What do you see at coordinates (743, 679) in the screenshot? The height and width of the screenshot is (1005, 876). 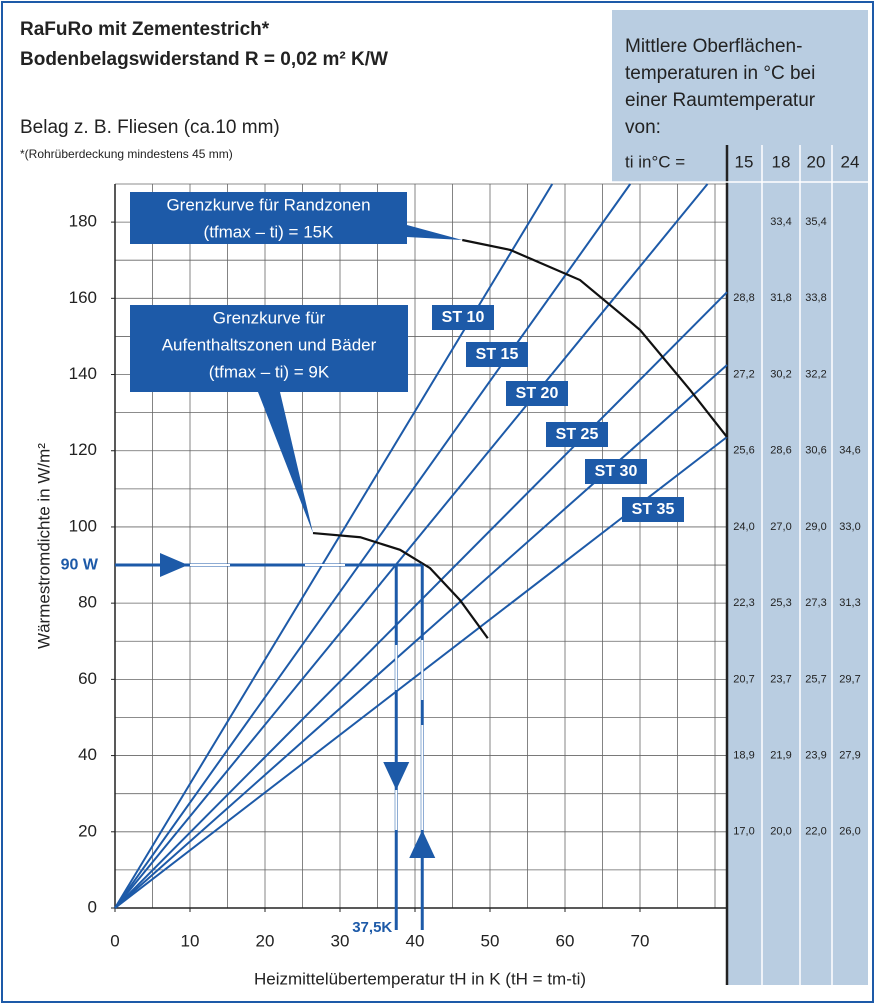 I see `table-cell: 20,7` at bounding box center [743, 679].